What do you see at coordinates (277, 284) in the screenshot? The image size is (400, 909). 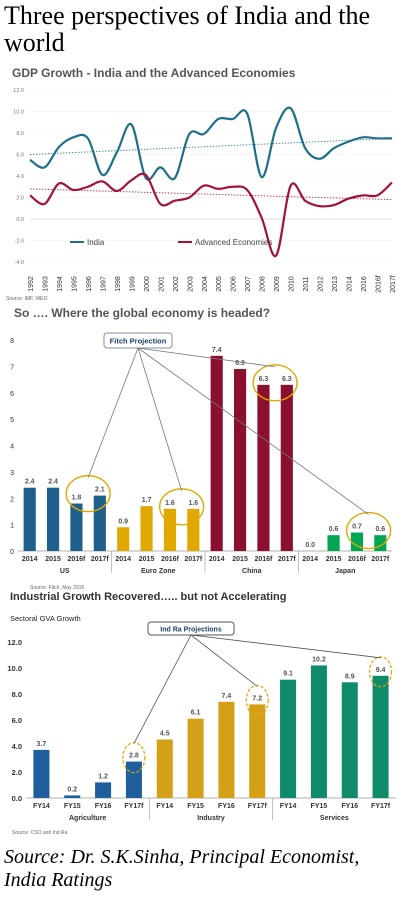 I see `x-tick-label: 2009` at bounding box center [277, 284].